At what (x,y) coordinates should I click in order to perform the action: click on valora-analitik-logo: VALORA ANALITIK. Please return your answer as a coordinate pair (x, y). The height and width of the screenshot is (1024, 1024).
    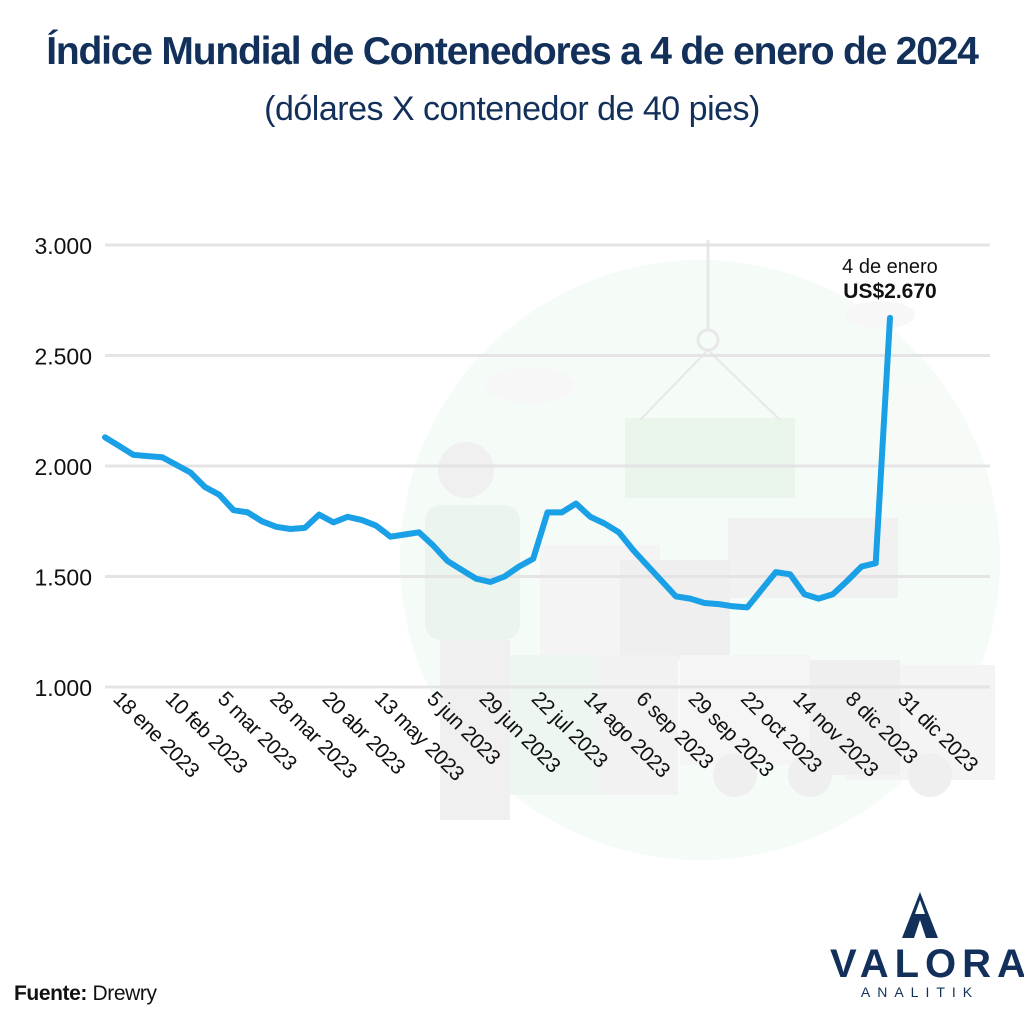
    Looking at the image, I should click on (927, 945).